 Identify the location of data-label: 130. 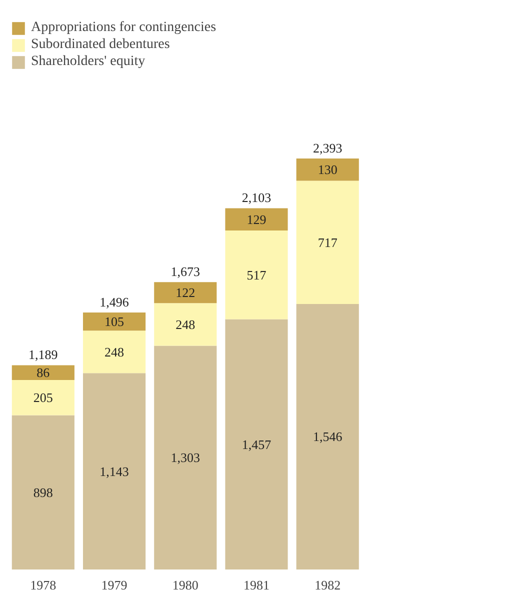
(328, 170).